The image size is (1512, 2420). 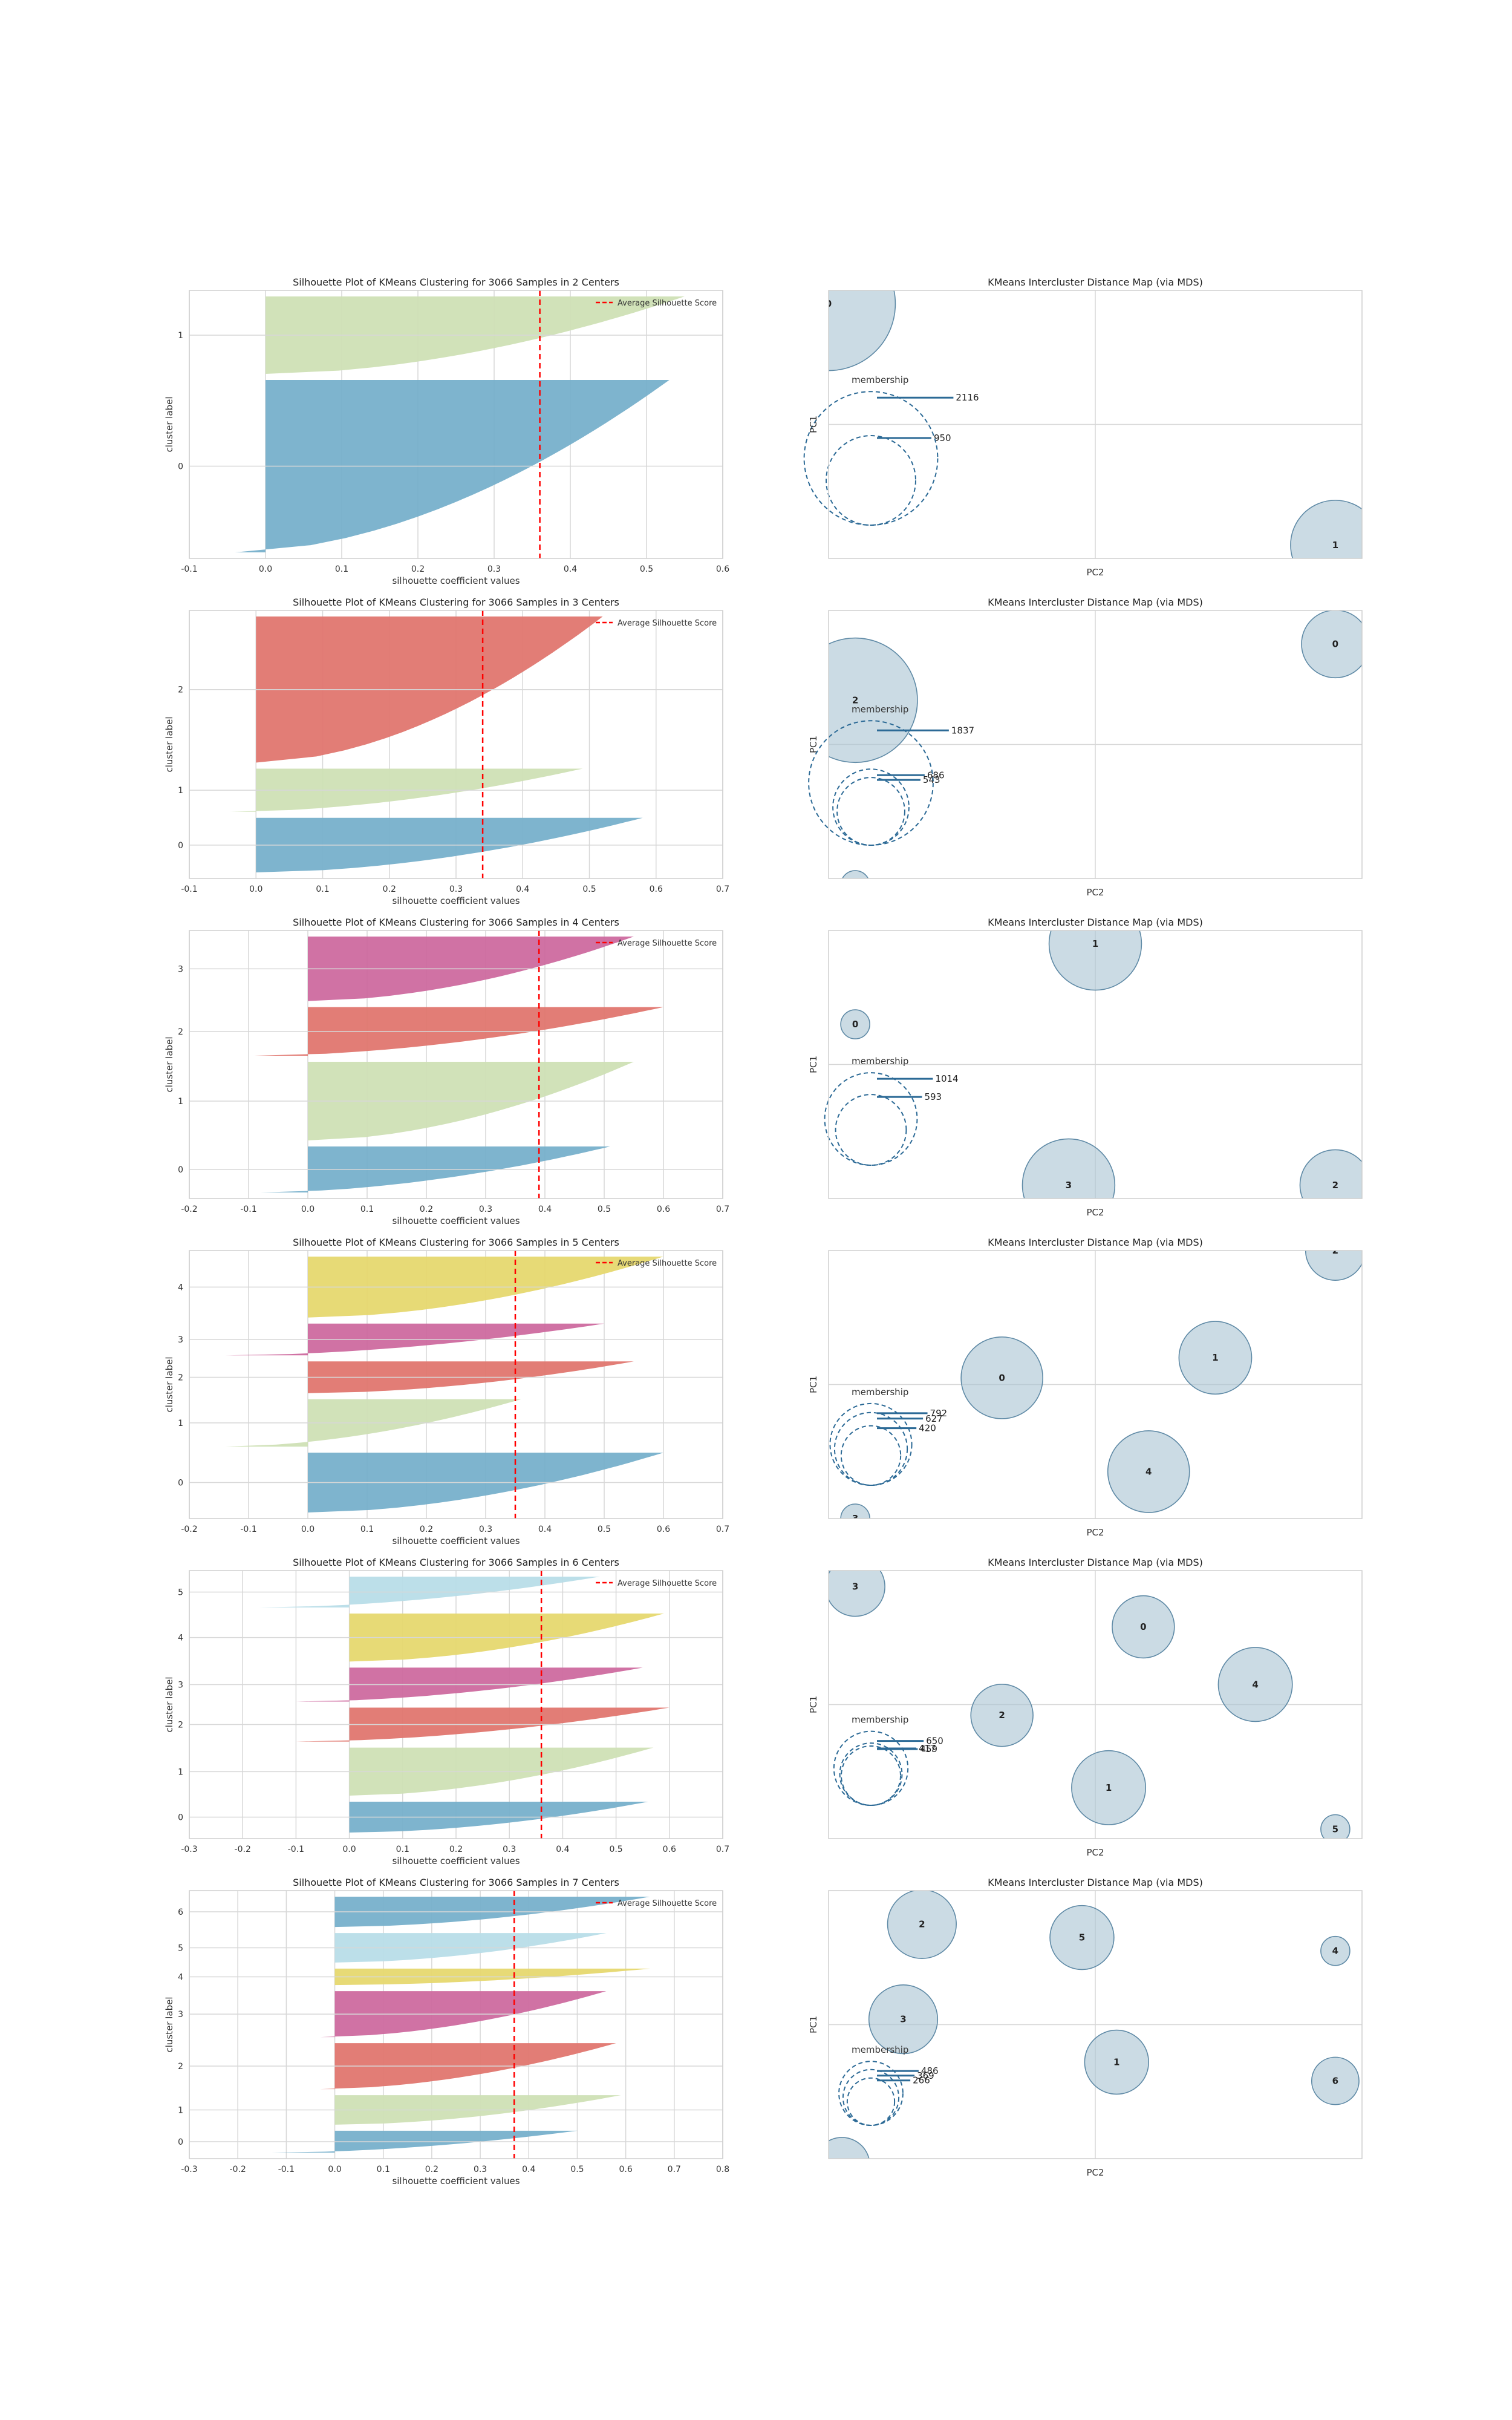 What do you see at coordinates (933, 1096) in the screenshot?
I see `membership-size-label: 593` at bounding box center [933, 1096].